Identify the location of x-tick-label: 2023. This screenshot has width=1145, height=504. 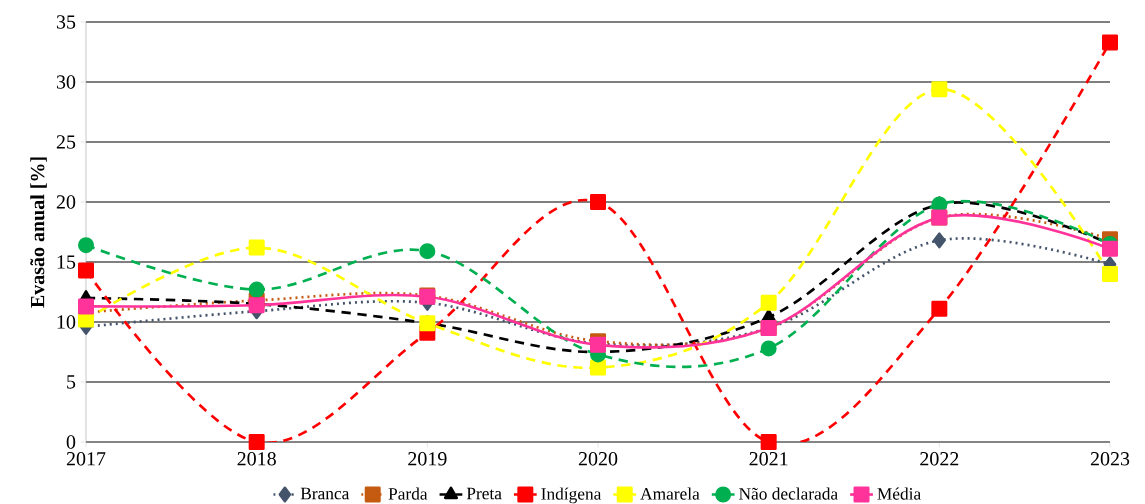
(1110, 459).